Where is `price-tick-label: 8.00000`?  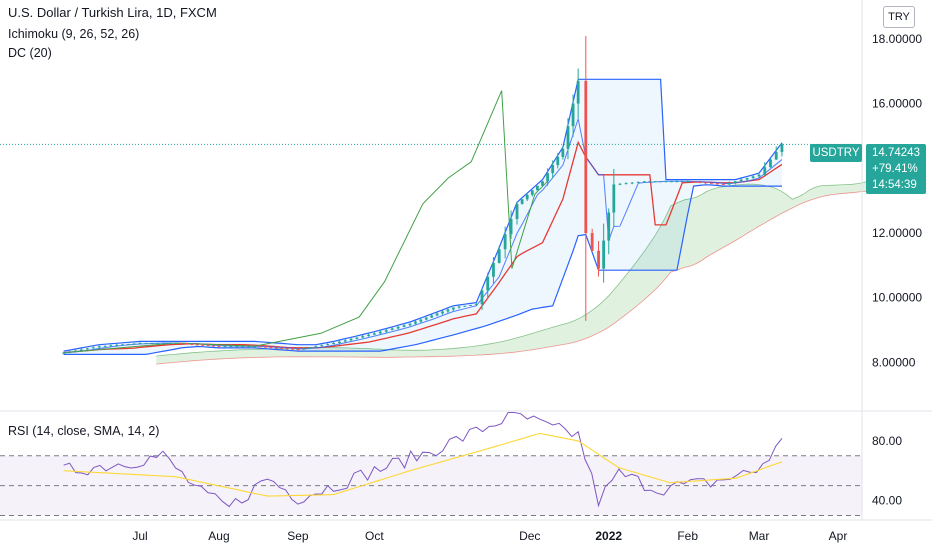
price-tick-label: 8.00000 is located at coordinates (894, 362).